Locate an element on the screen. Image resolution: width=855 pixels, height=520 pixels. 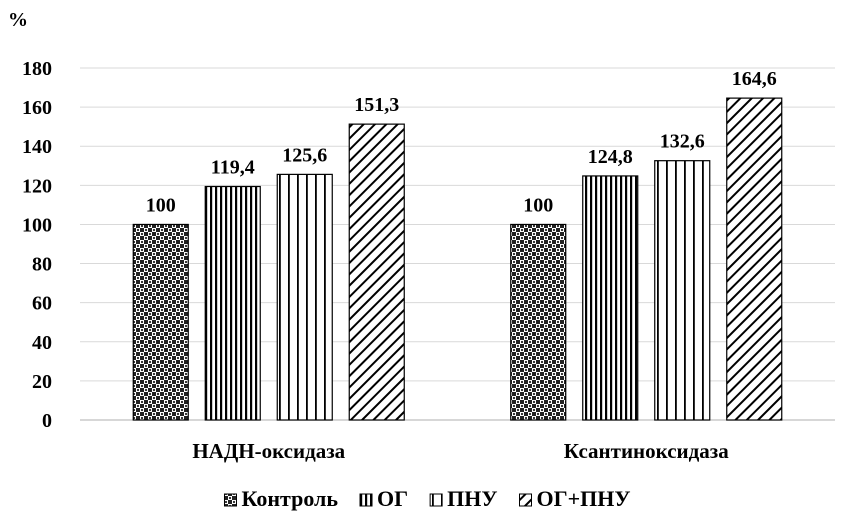
data-label: 119,4 is located at coordinates (233, 168).